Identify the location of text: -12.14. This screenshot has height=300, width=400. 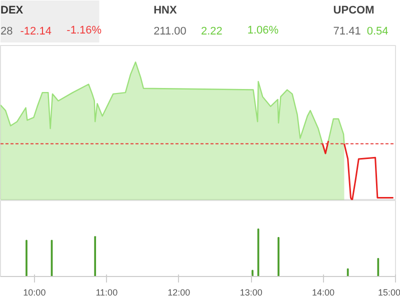
(36, 32).